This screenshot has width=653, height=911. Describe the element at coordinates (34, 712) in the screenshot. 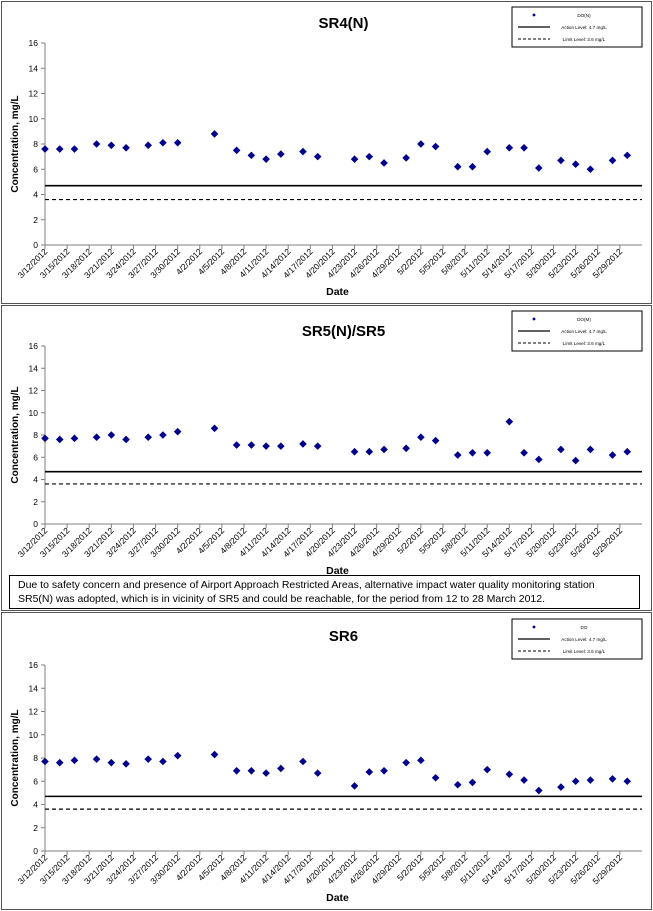

I see `y-tick-label: 12` at that location.